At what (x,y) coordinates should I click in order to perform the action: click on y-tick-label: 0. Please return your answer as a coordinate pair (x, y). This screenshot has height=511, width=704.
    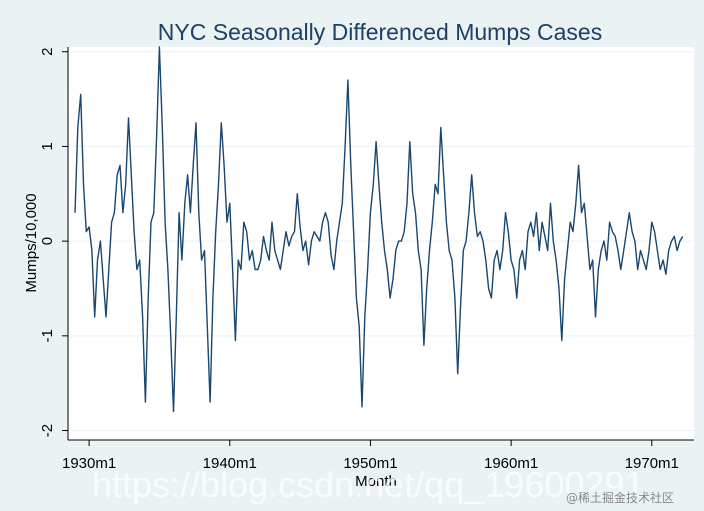
    Looking at the image, I should click on (47, 241).